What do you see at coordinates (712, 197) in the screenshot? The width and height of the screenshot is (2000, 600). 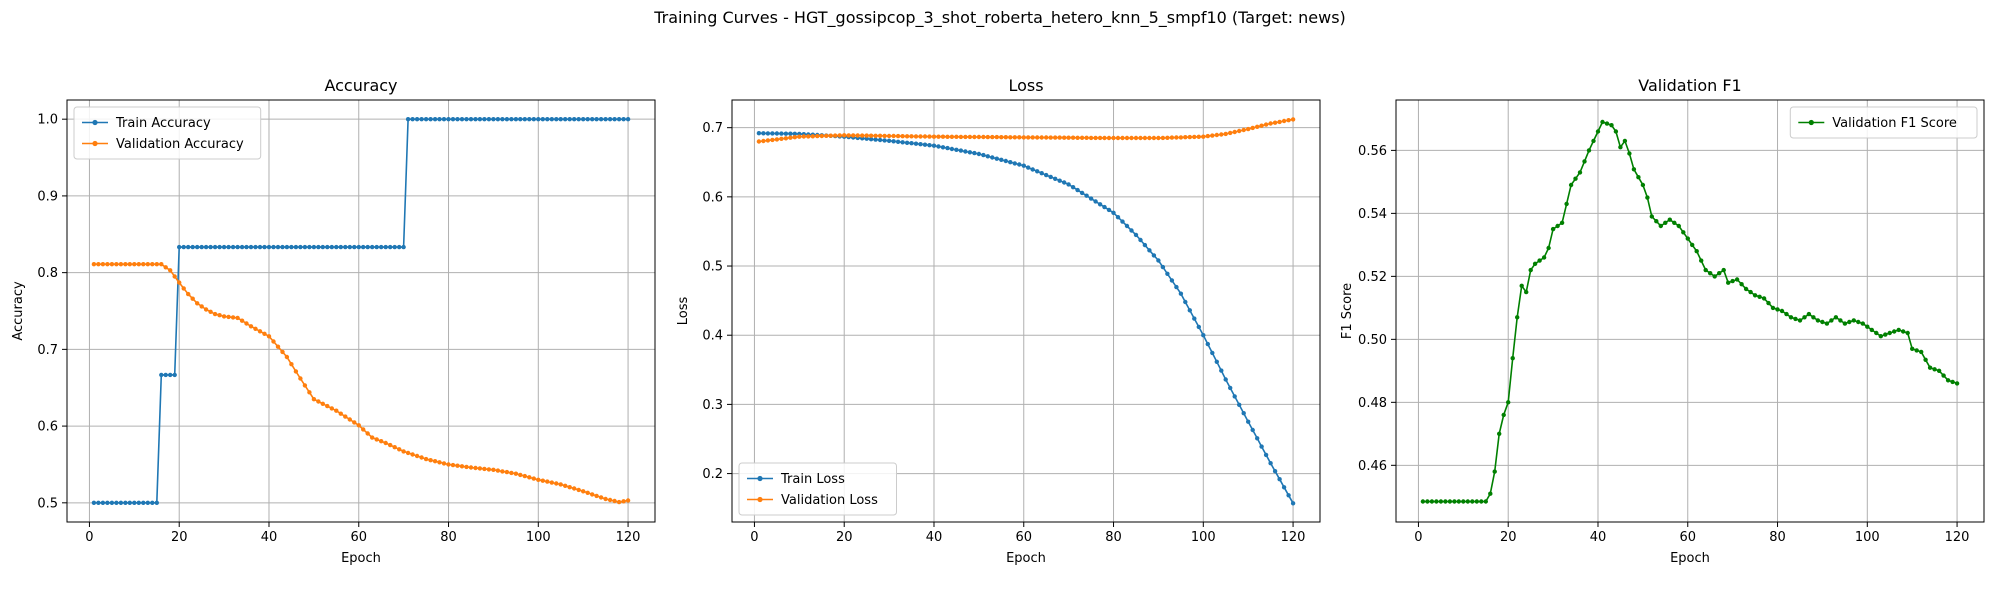 I see `y-tick-label: 0.6` at bounding box center [712, 197].